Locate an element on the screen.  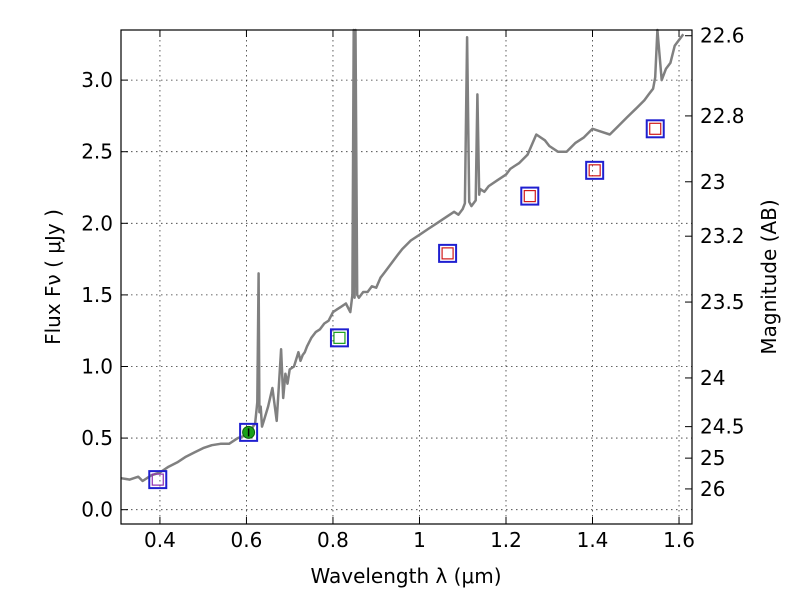
y-tick-label: 3.0 is located at coordinates (97, 80).